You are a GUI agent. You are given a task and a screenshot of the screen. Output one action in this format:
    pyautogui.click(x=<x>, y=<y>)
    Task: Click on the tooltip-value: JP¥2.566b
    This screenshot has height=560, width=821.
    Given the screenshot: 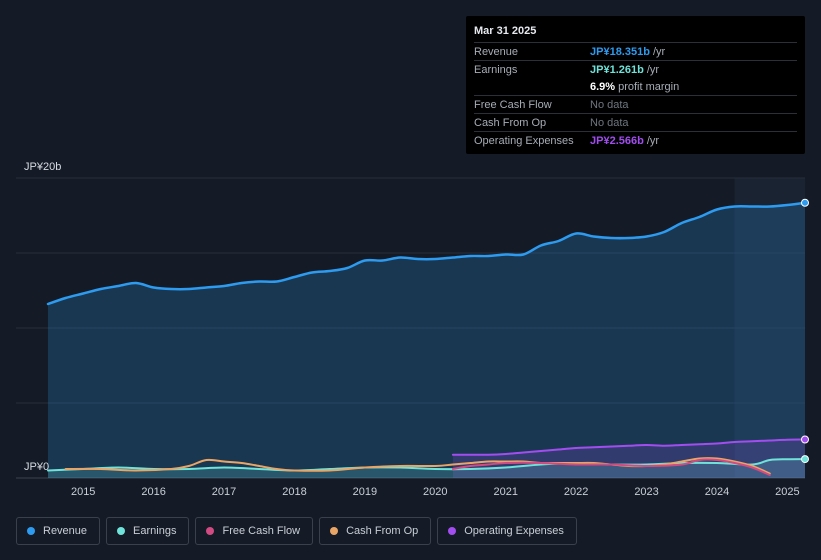 What is the action you would take?
    pyautogui.click(x=617, y=140)
    